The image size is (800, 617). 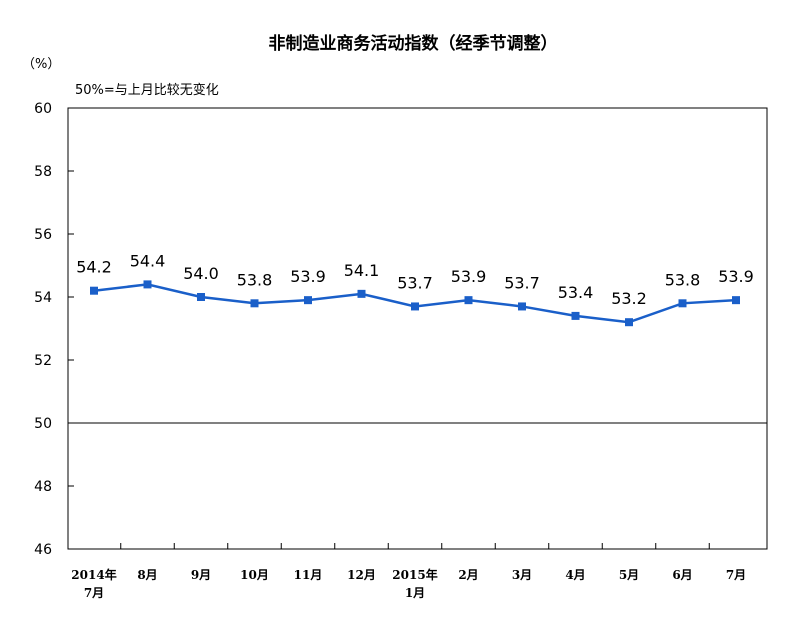 What do you see at coordinates (43, 424) in the screenshot?
I see `y-tick-label: 50` at bounding box center [43, 424].